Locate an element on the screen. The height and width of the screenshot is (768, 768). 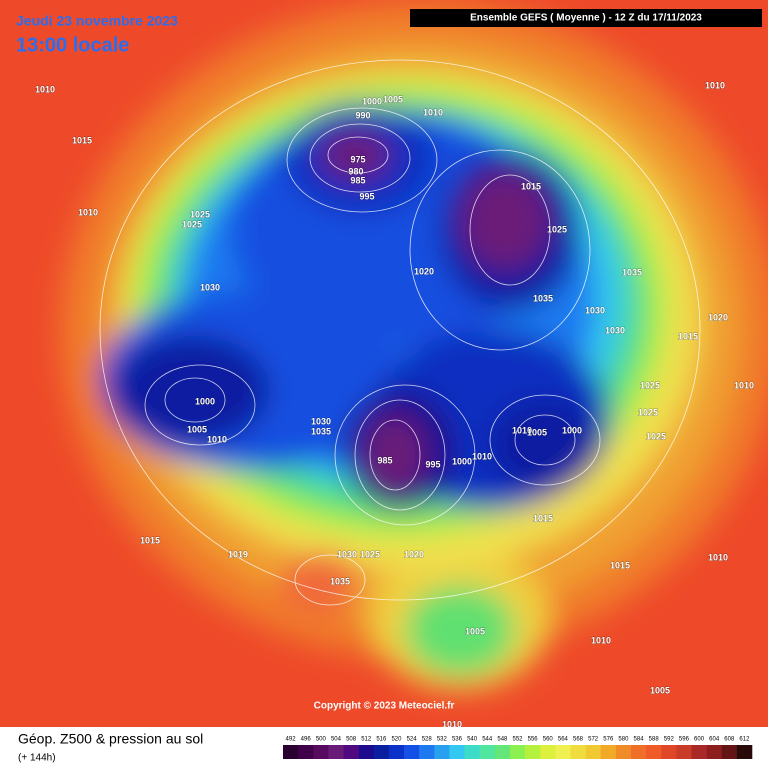
scale-label: 600 is located at coordinates (699, 740).